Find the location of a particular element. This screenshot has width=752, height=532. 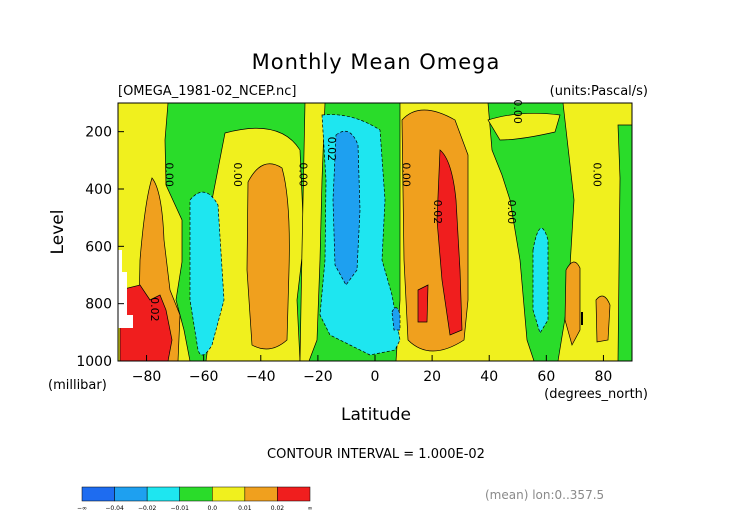

file-label: [OMEGA_1981-02_NCEP.nc] is located at coordinates (207, 91).